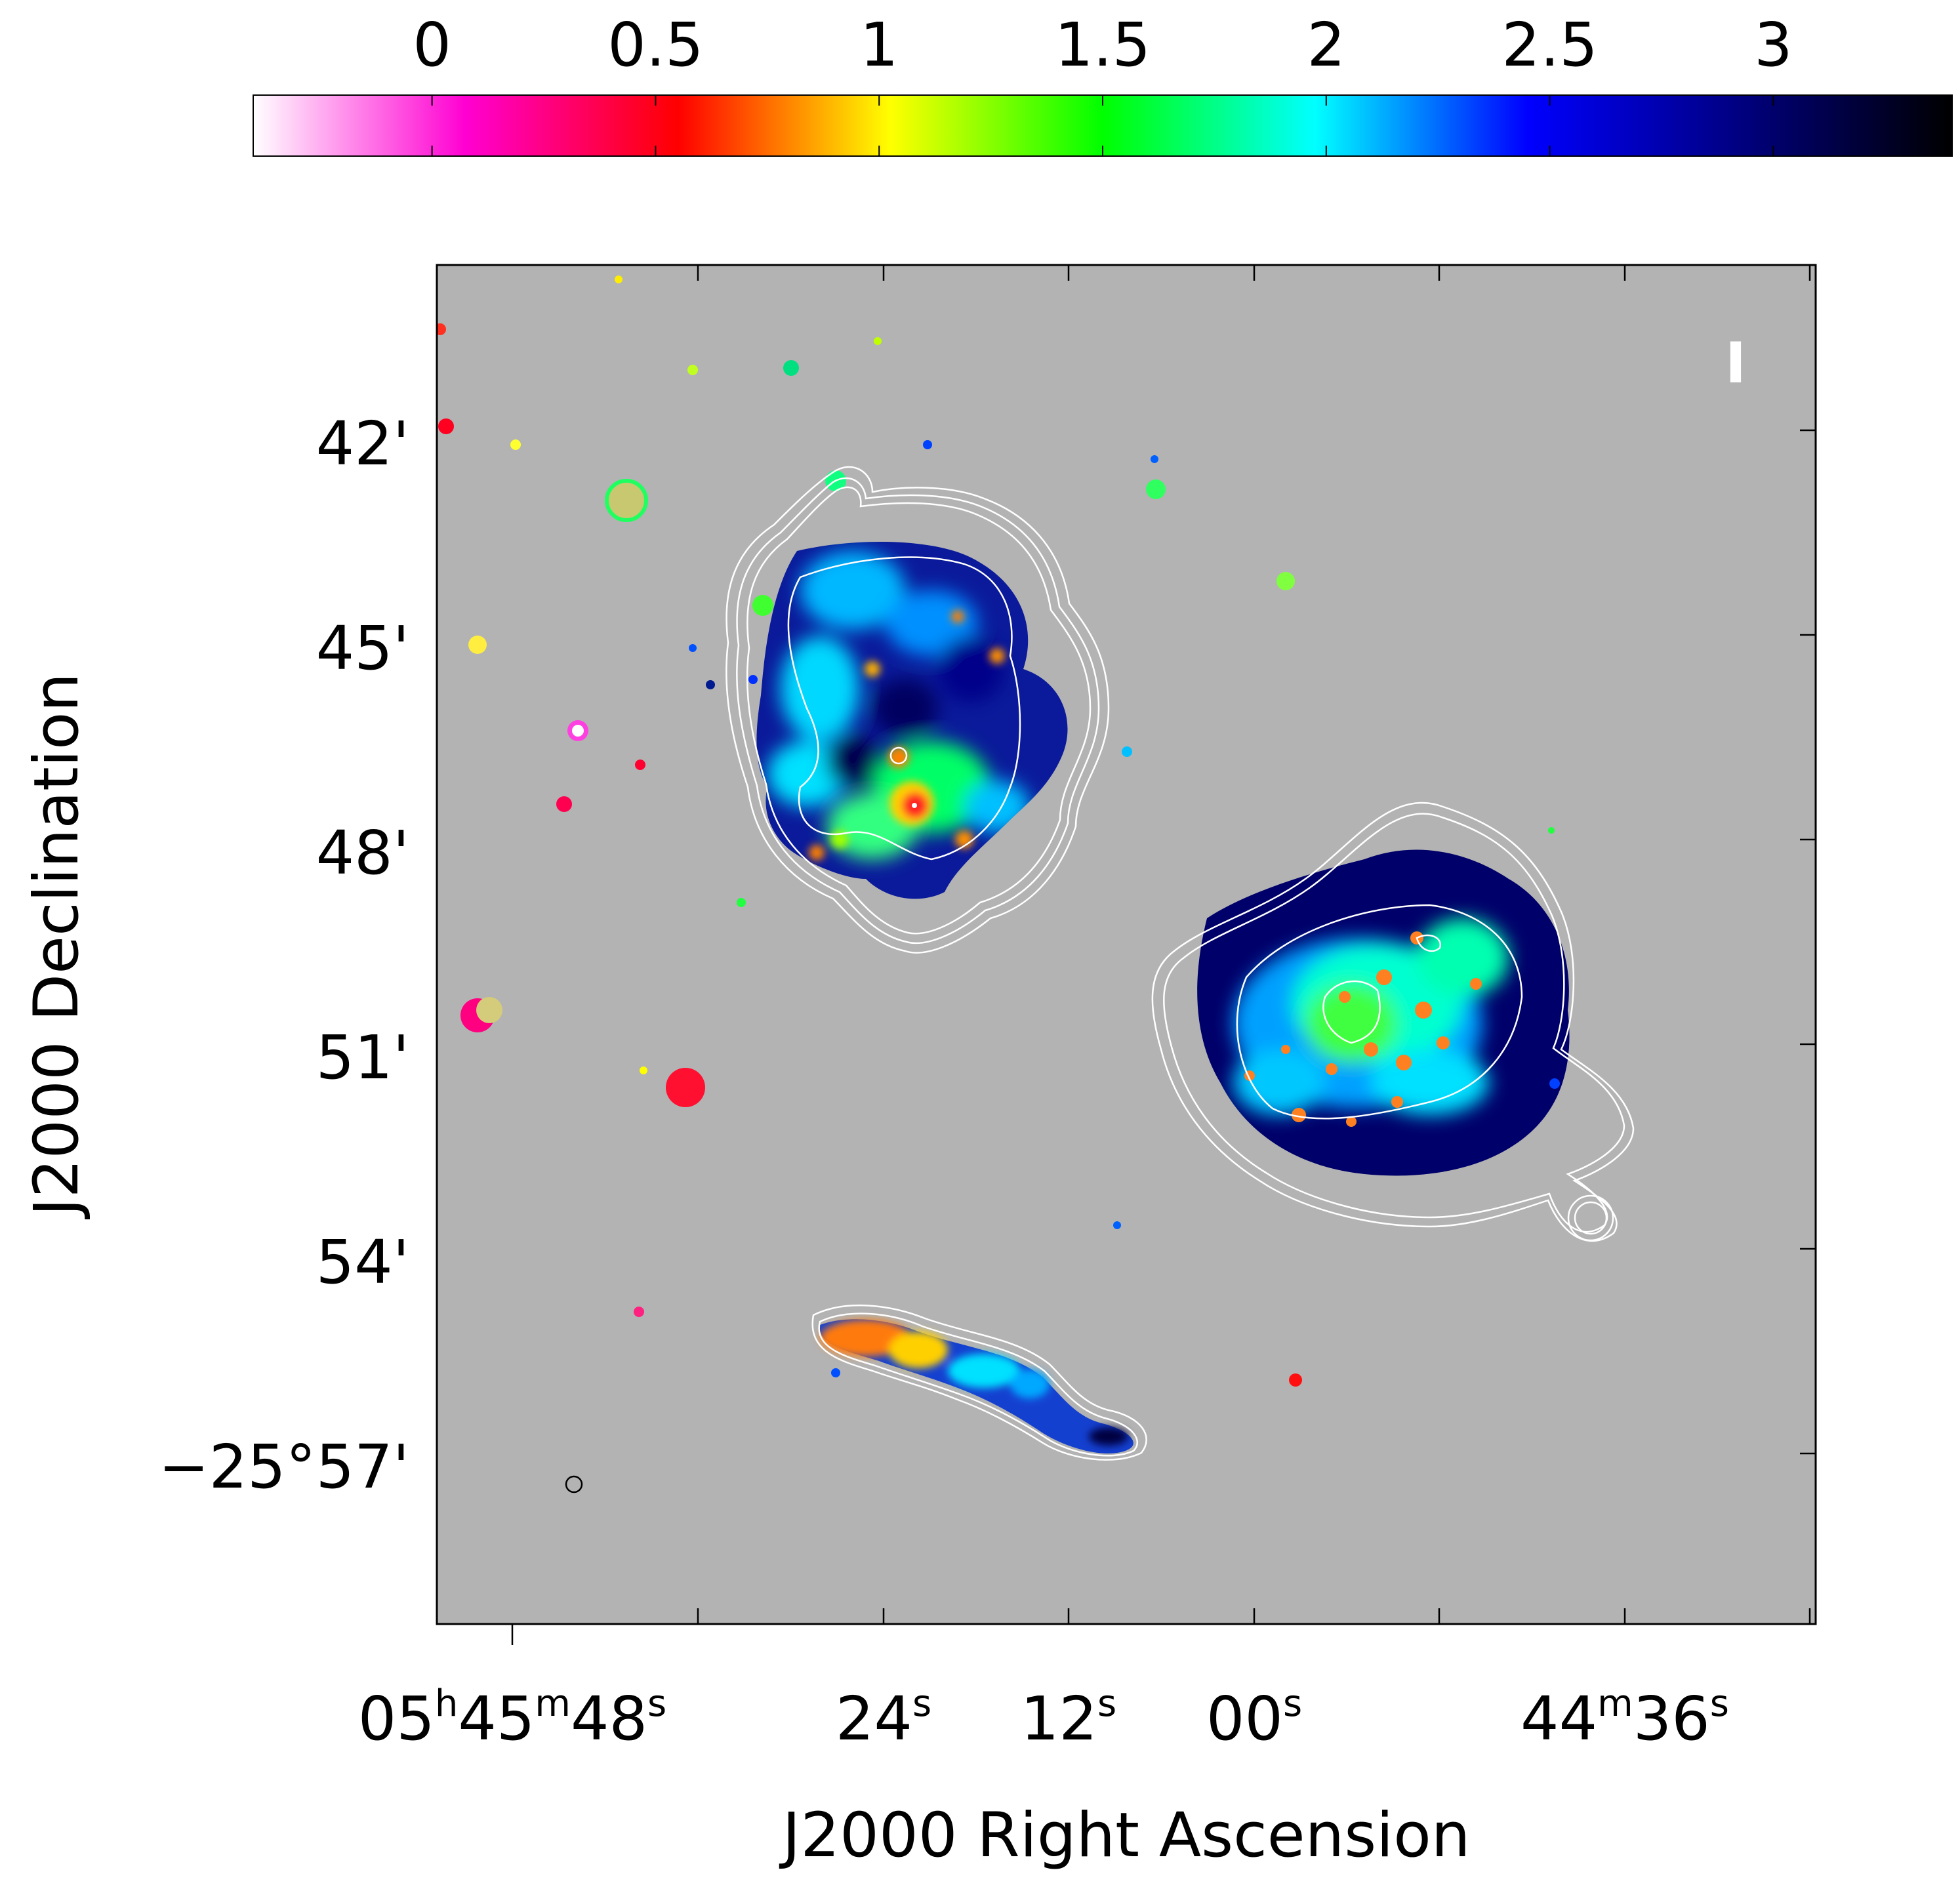 This screenshot has width=1960, height=1889. What do you see at coordinates (363, 444) in the screenshot?
I see `y-tick-label: 42'` at bounding box center [363, 444].